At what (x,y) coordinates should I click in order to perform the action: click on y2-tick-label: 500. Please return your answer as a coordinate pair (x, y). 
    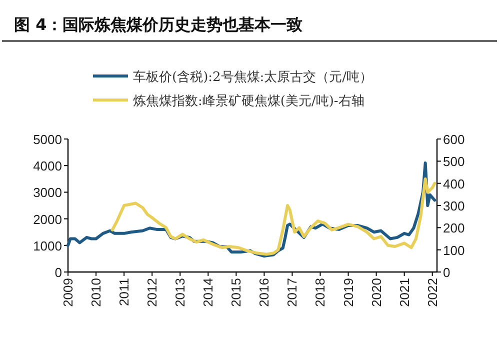
    Looking at the image, I should click on (454, 162).